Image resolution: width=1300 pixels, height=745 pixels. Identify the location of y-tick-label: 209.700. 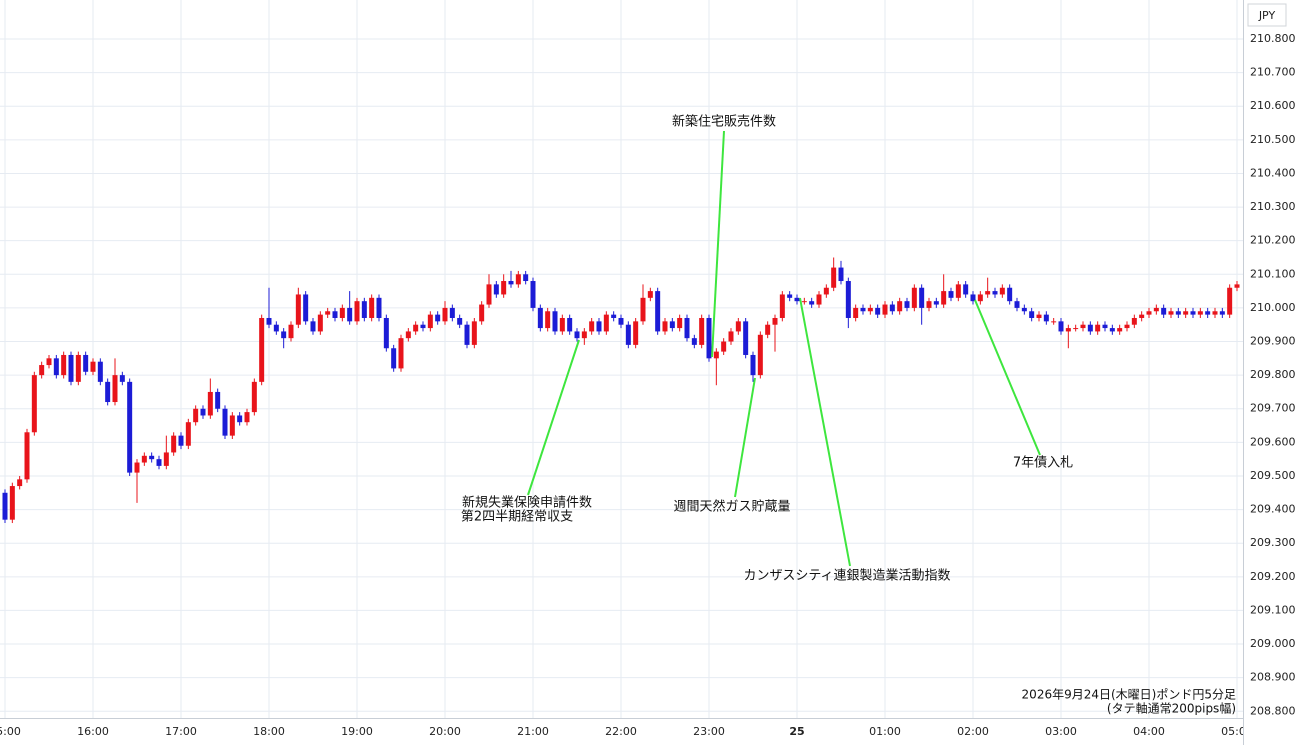
(1273, 408).